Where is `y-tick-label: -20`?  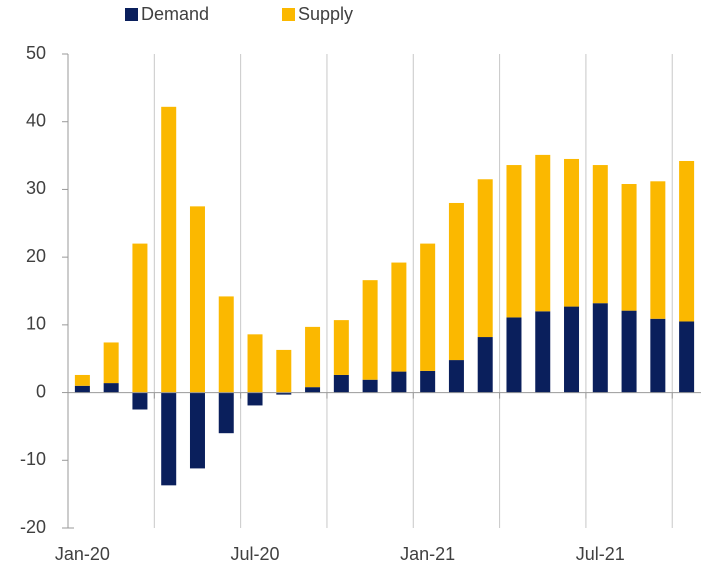
y-tick-label: -20 is located at coordinates (33, 527).